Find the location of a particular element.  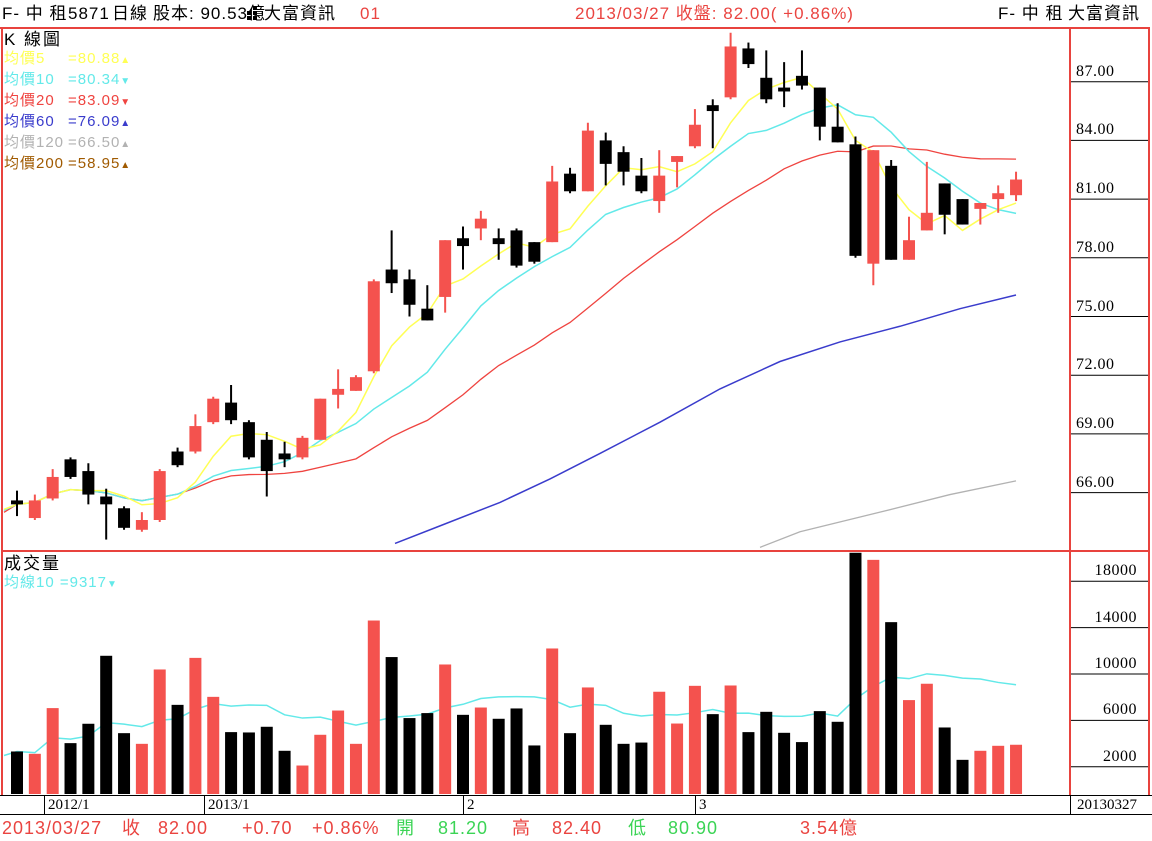

xaxis-bottom-line is located at coordinates (576, 814).